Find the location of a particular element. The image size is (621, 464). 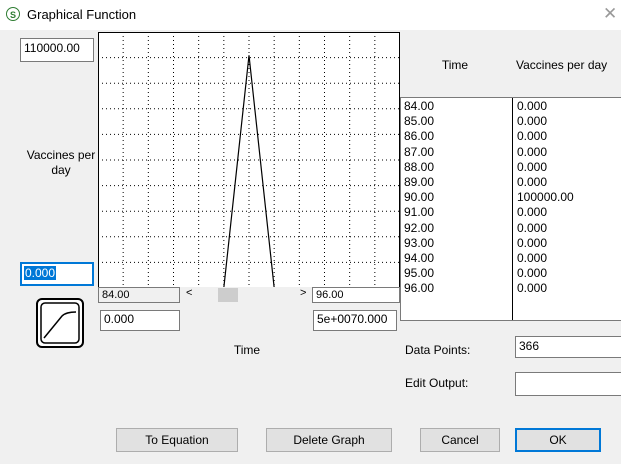

time-cell: 87.00 is located at coordinates (419, 151).